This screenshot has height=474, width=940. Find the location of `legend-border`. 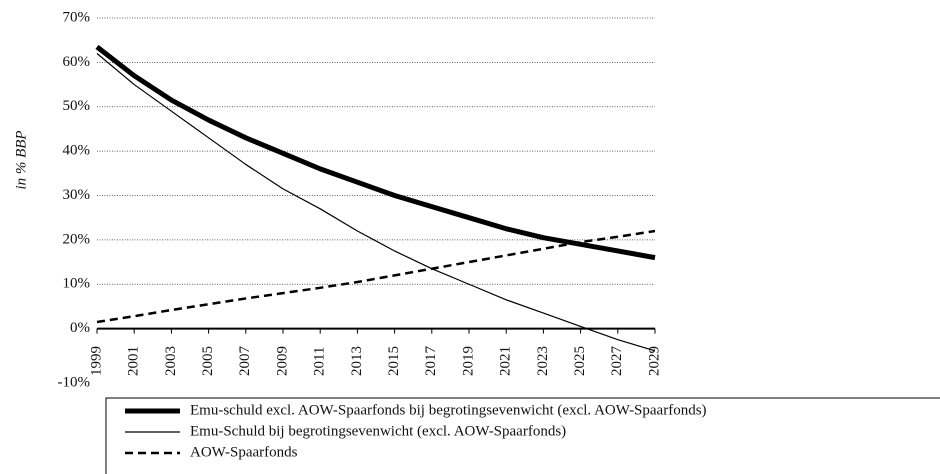

legend-border is located at coordinates (522, 435).